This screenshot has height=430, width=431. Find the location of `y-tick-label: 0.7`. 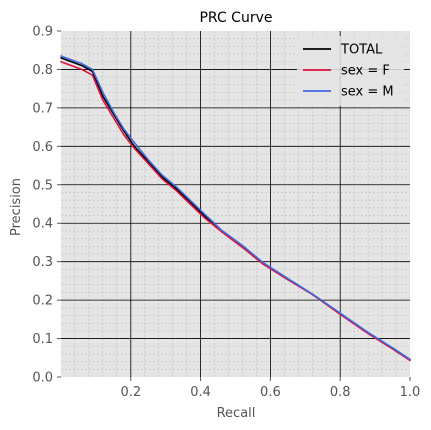

y-tick-label: 0.7 is located at coordinates (42, 108).